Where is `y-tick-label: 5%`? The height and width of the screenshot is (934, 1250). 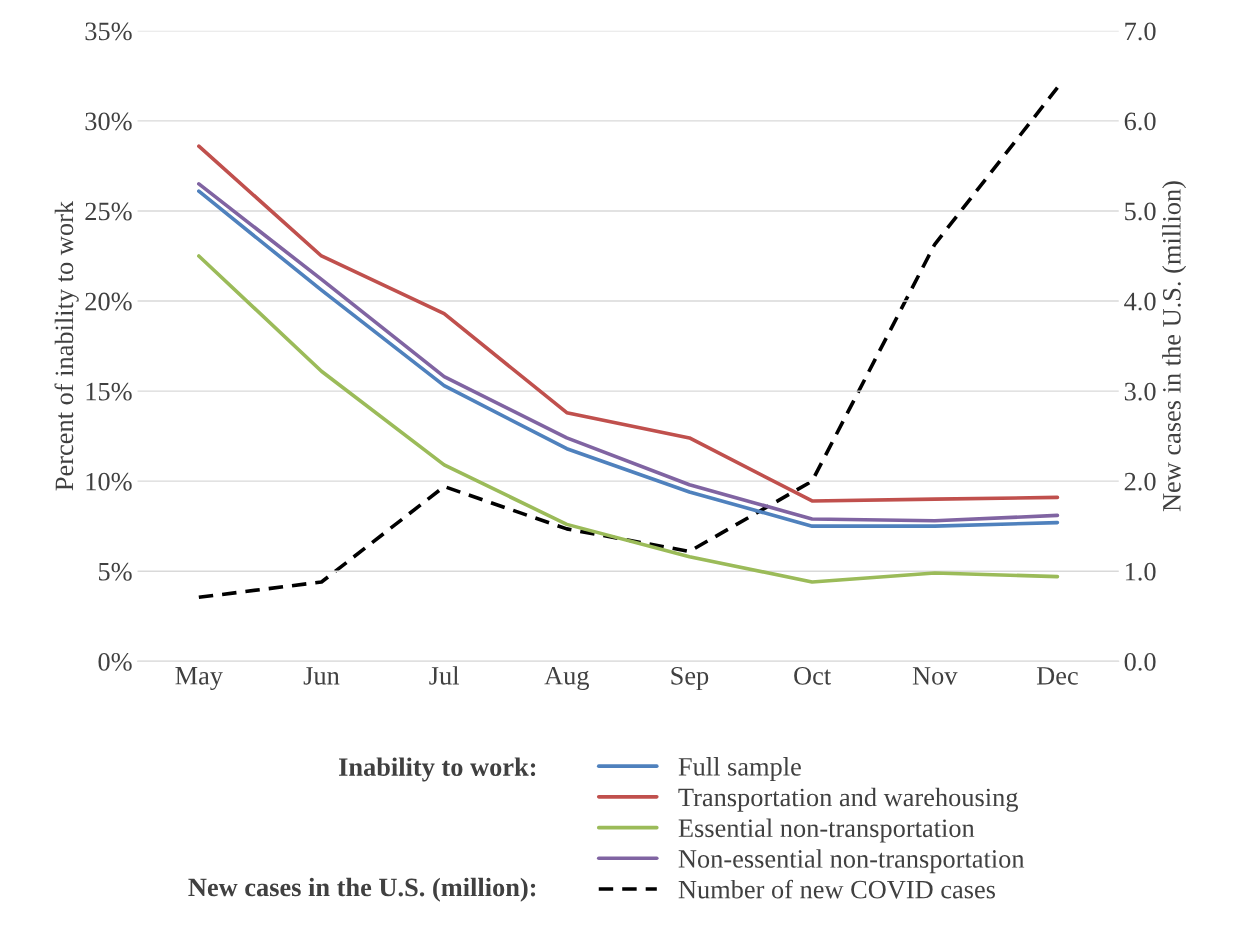 y-tick-label: 5% is located at coordinates (115, 571).